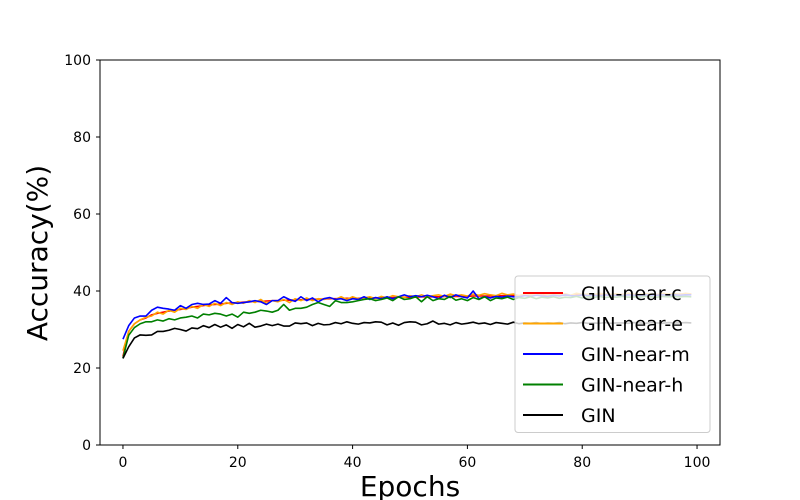 The width and height of the screenshot is (800, 500). What do you see at coordinates (598, 416) in the screenshot?
I see `legend-label: GIN` at bounding box center [598, 416].